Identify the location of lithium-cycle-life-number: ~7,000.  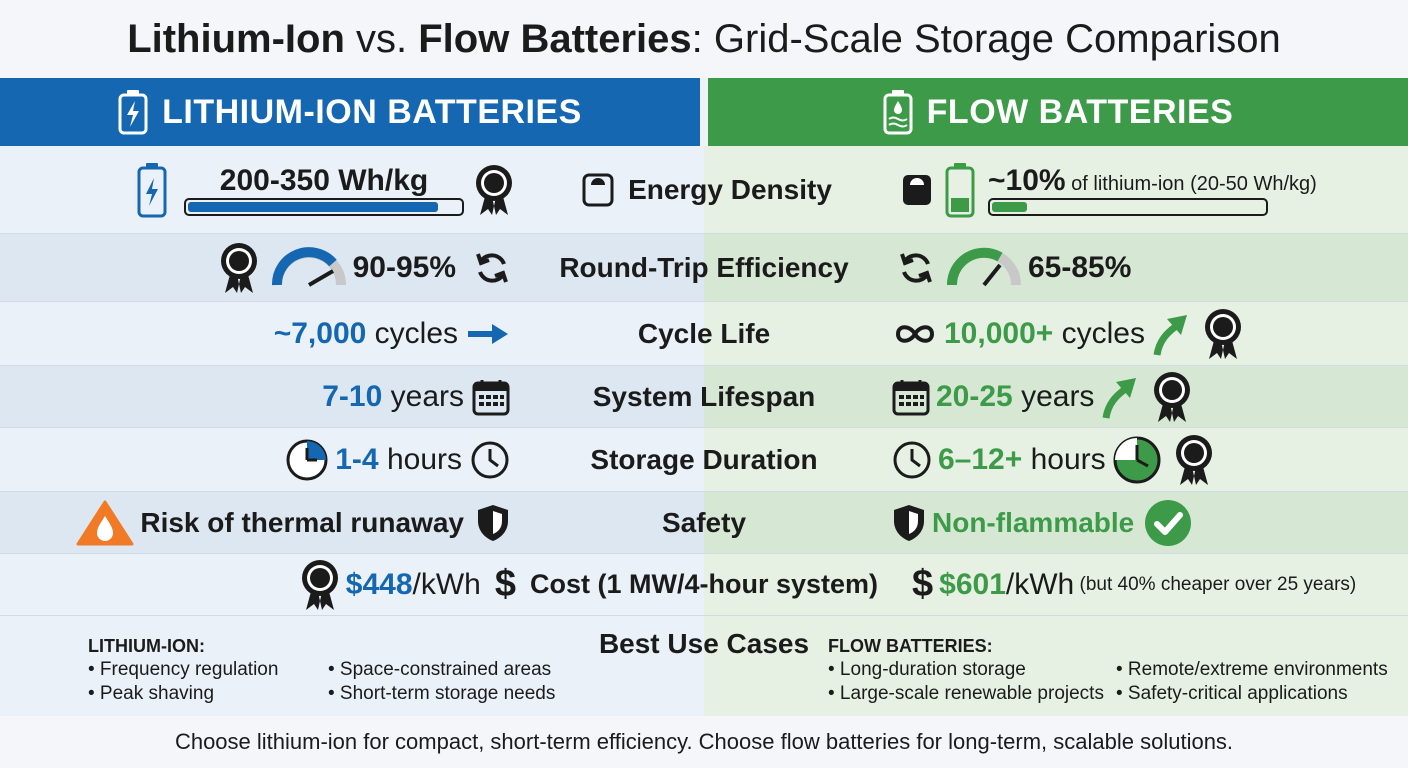
(320, 333).